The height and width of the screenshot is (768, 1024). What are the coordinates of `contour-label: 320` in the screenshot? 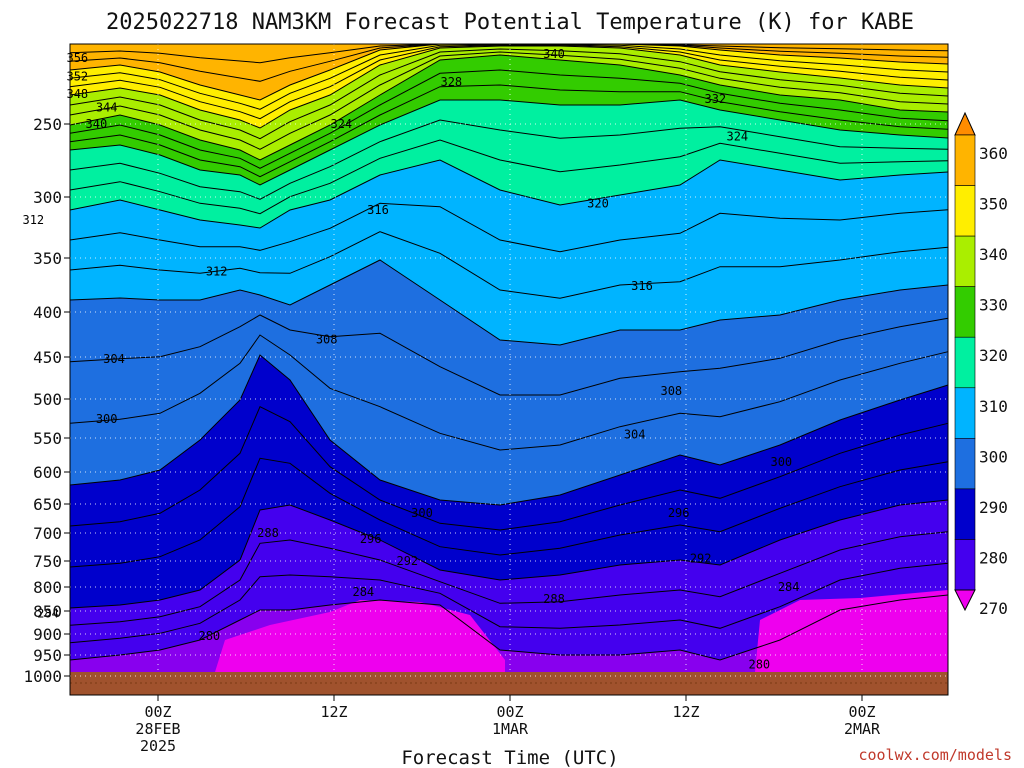 It's located at (598, 204).